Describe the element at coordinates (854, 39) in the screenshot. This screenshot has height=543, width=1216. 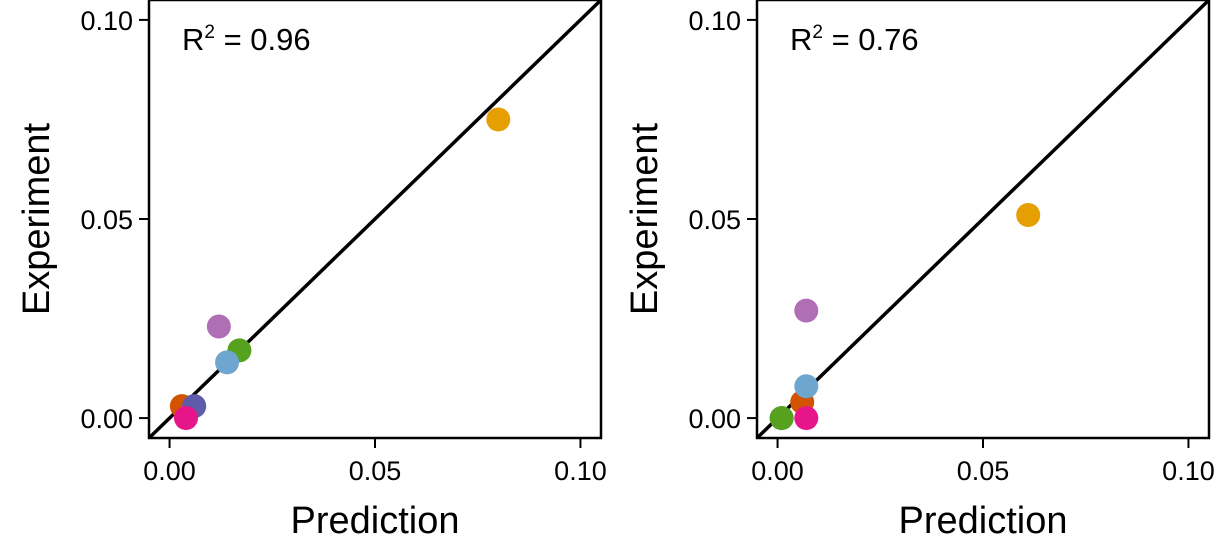
I see `r-squared-annotation: R2 = 0.76` at that location.